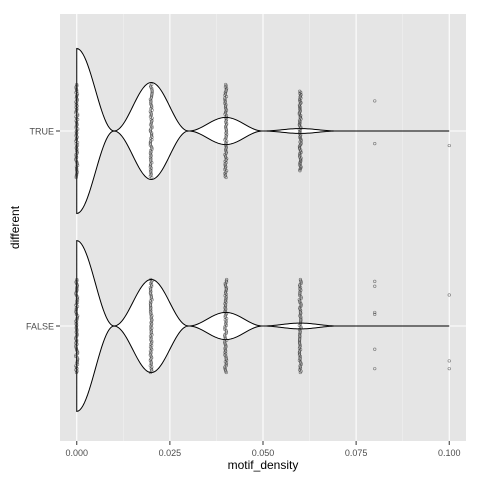 The width and height of the screenshot is (480, 480). What do you see at coordinates (263, 465) in the screenshot?
I see `x-axis-title: motif_density` at bounding box center [263, 465].